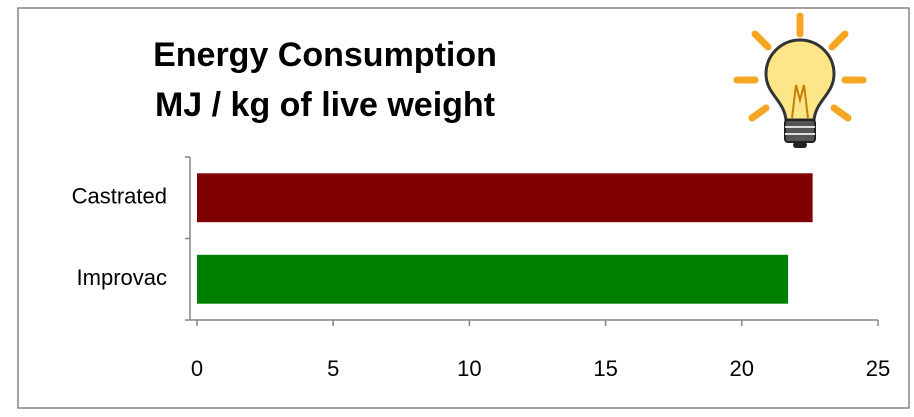  What do you see at coordinates (325, 105) in the screenshot?
I see `chart-subtitle: MJ / kg of live weight` at bounding box center [325, 105].